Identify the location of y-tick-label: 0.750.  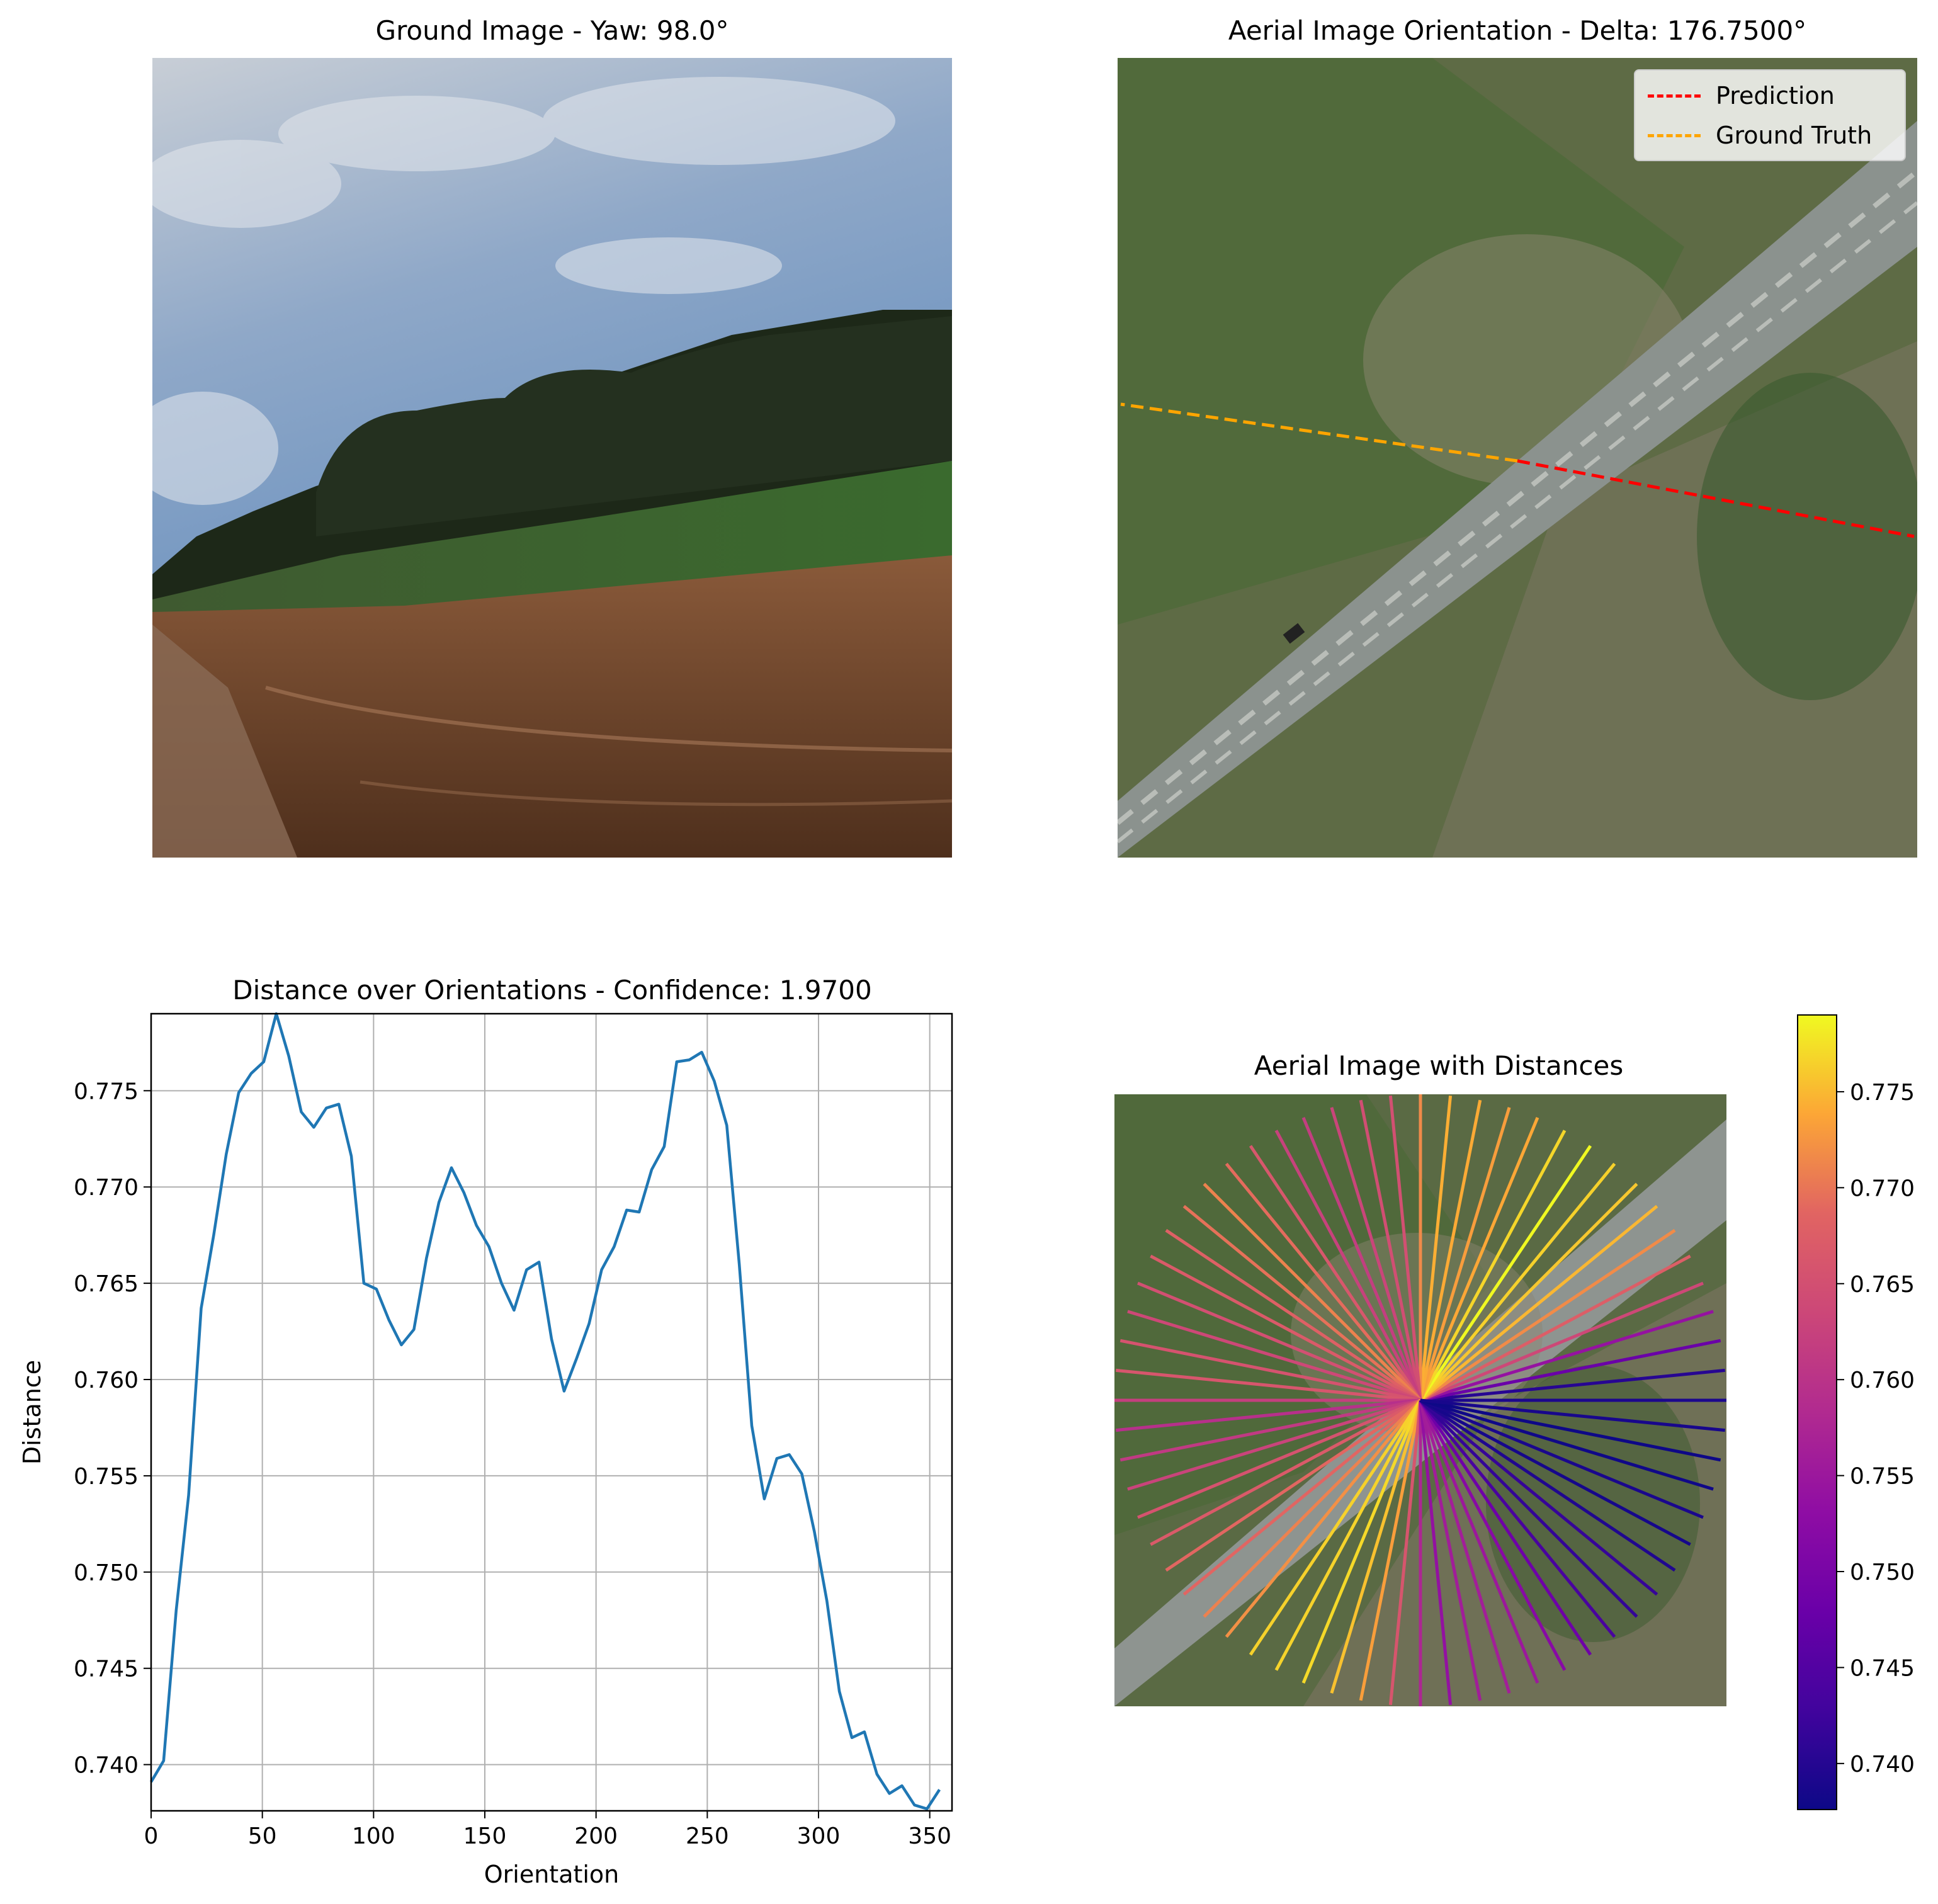
(106, 1573).